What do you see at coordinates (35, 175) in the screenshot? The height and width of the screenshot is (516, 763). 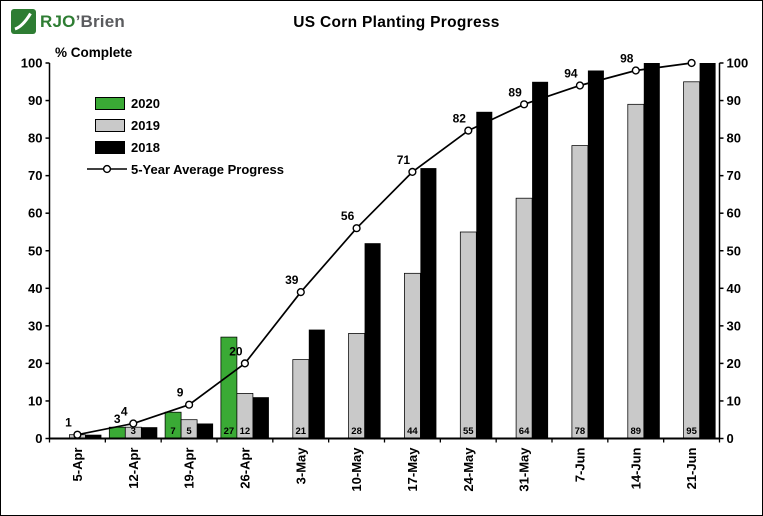 I see `y-tick-label-left-70: 70` at bounding box center [35, 175].